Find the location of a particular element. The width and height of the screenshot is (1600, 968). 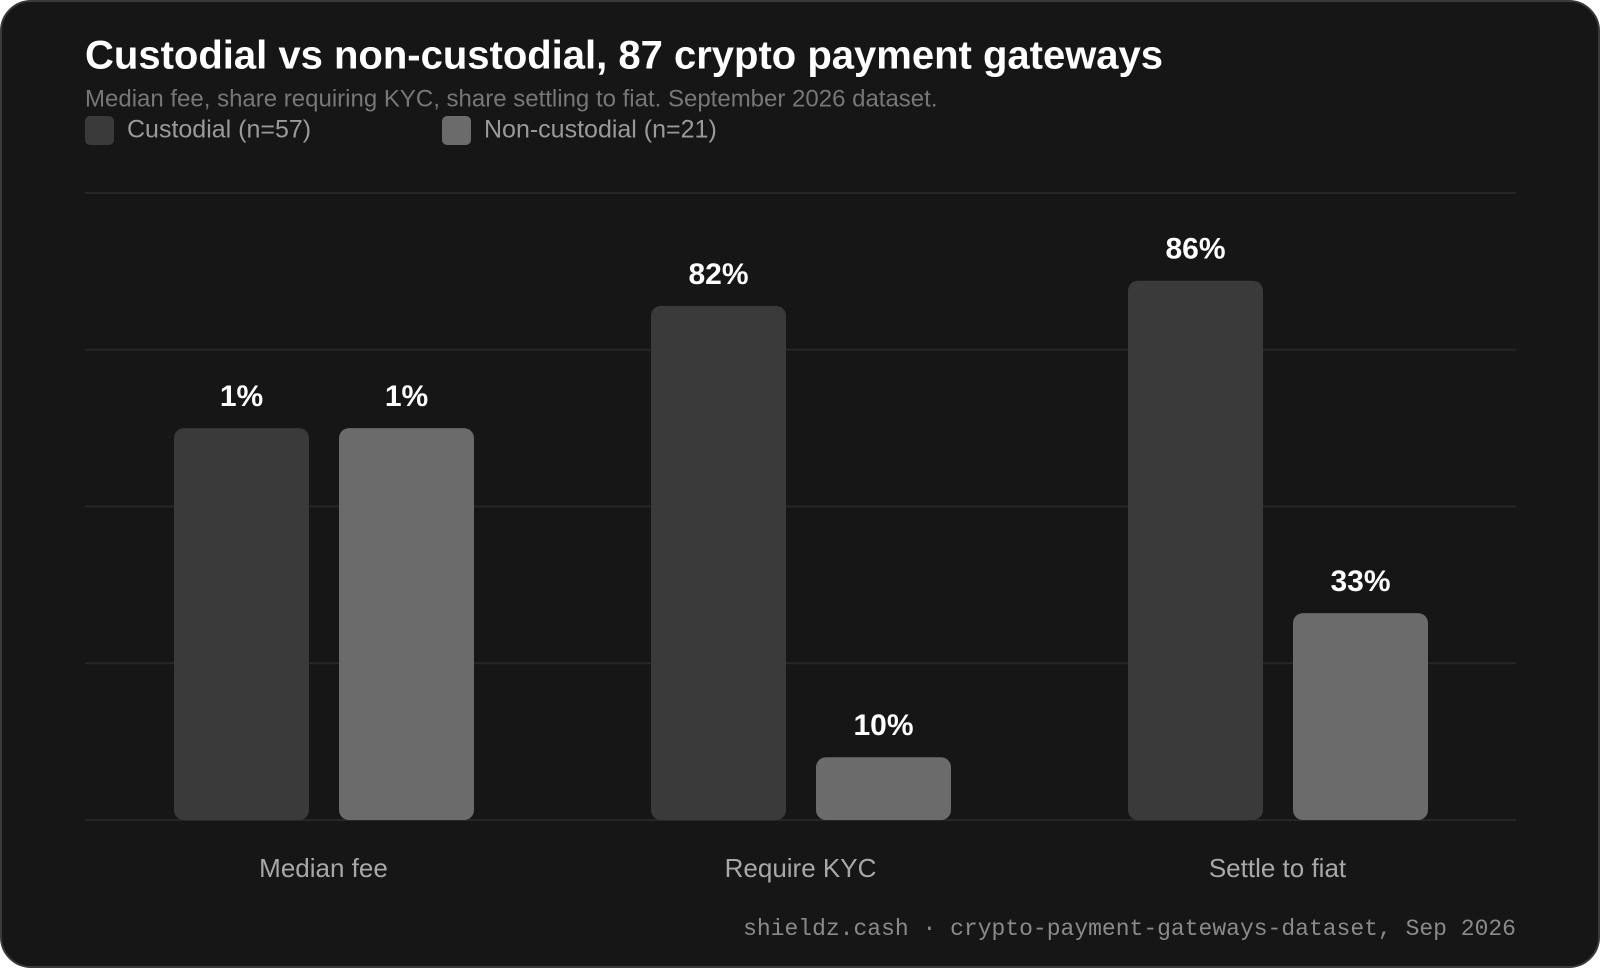

legend-label: Non-custodial (n=21) is located at coordinates (600, 130).